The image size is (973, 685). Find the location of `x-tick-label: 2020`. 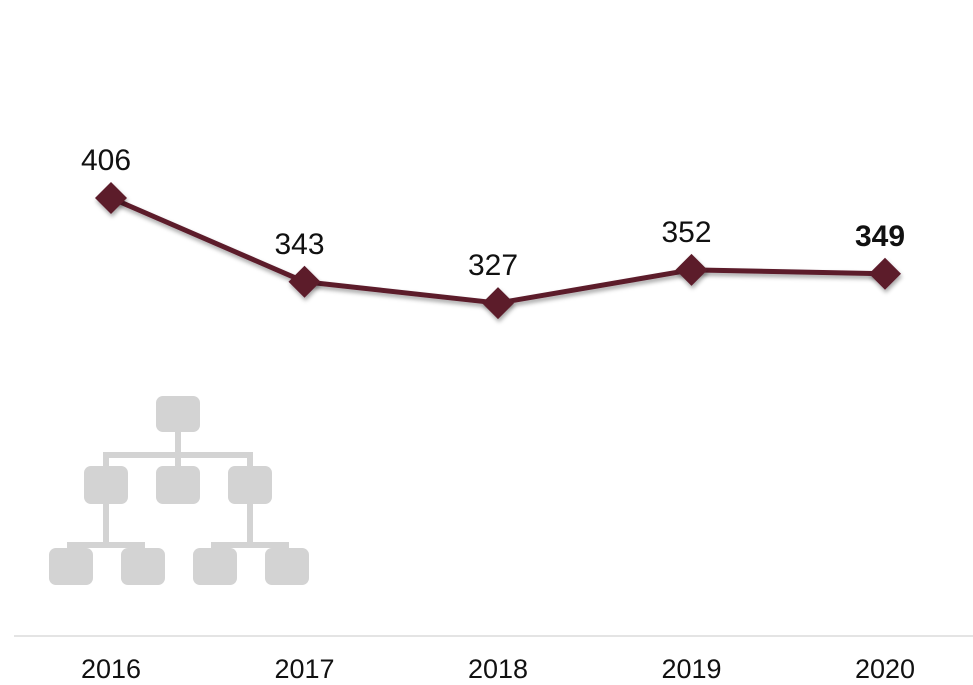

x-tick-label: 2020 is located at coordinates (885, 669).